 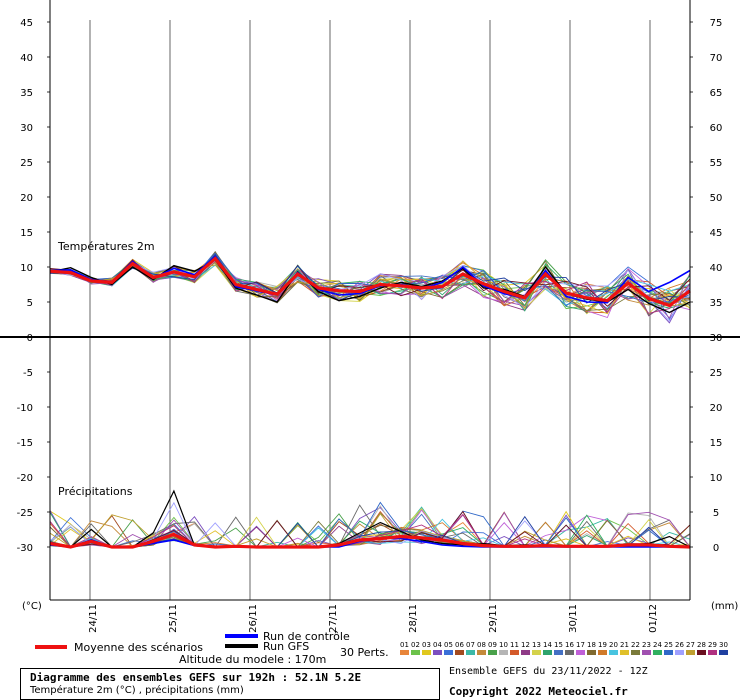 What do you see at coordinates (716, 373) in the screenshot?
I see `right-tick-label: 25` at bounding box center [716, 373].